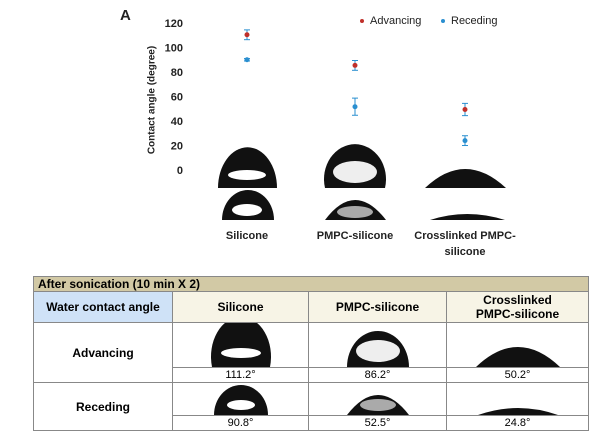 The image size is (601, 442). I want to click on y-tick-label: 0, so click(180, 171).